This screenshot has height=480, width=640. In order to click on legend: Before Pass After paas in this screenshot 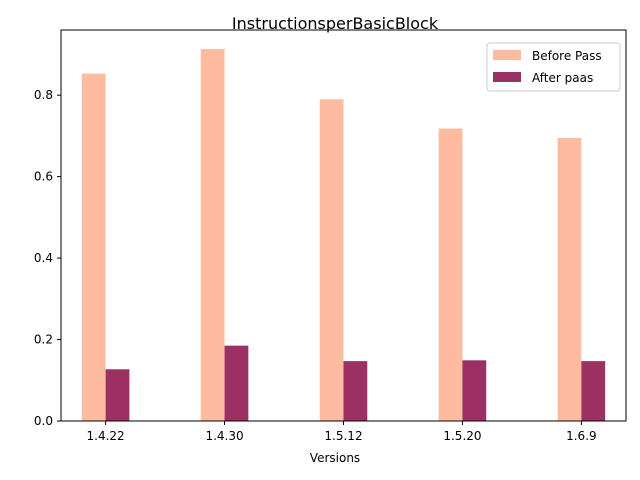, I will do `click(553, 67)`.